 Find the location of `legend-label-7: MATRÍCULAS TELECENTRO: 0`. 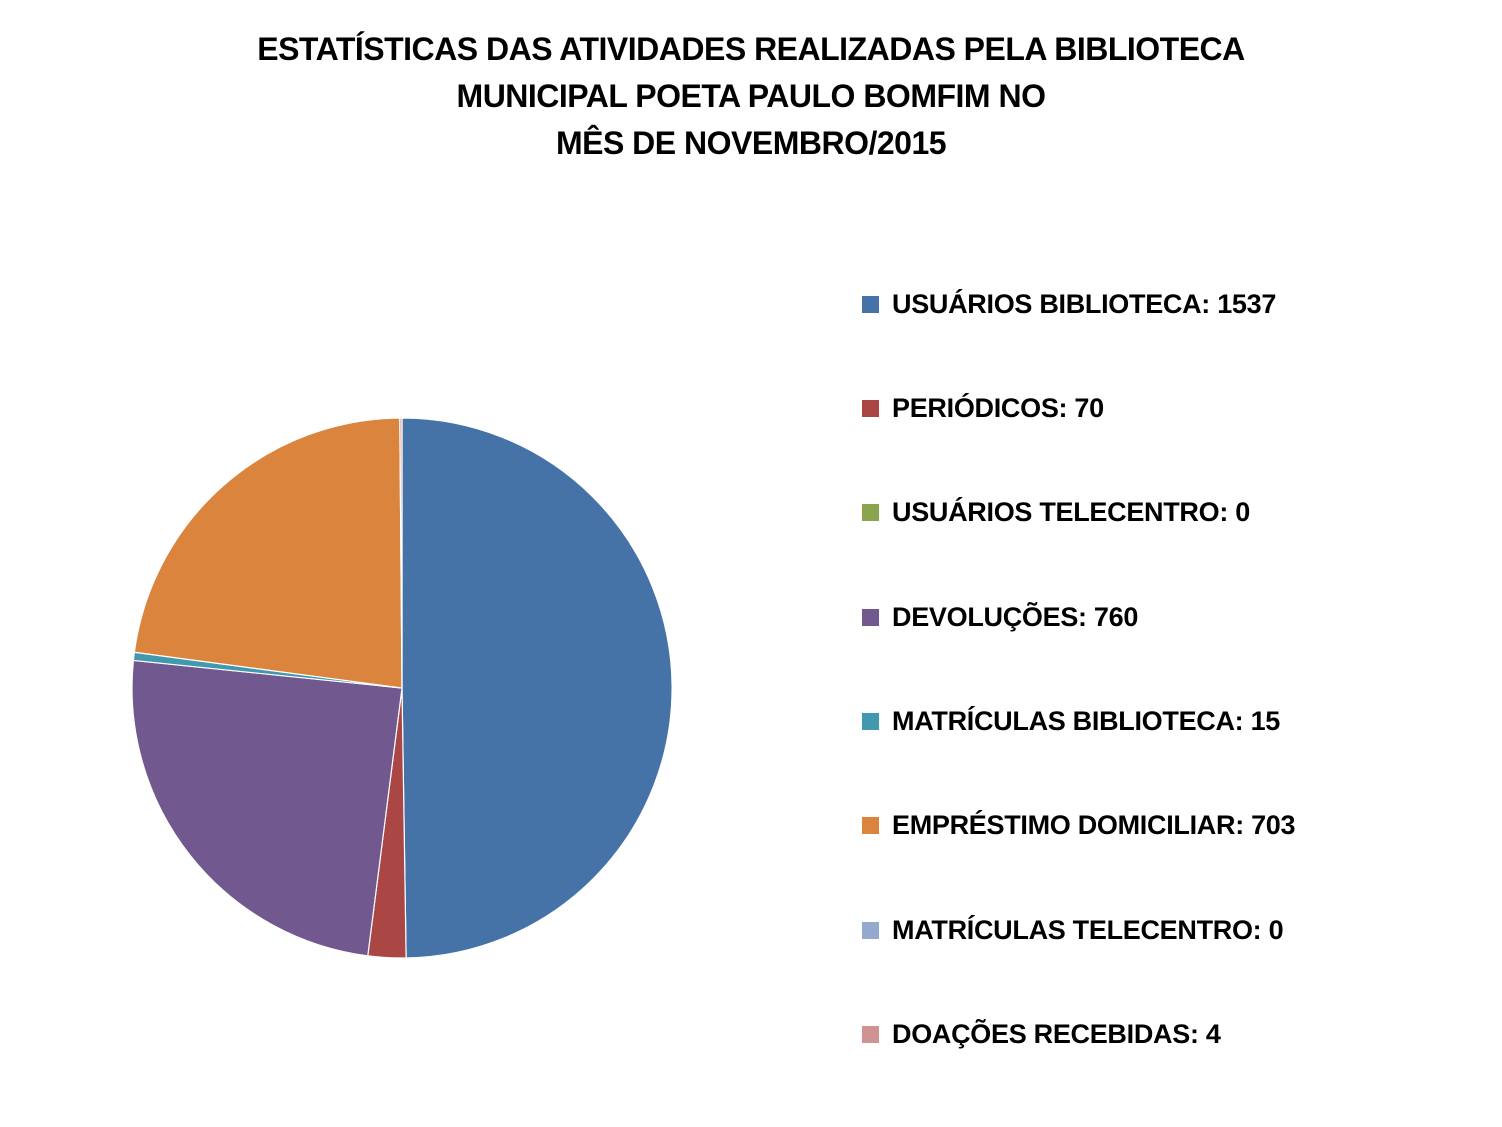

legend-label-7: MATRÍCULAS TELECENTRO: 0 is located at coordinates (1088, 929).